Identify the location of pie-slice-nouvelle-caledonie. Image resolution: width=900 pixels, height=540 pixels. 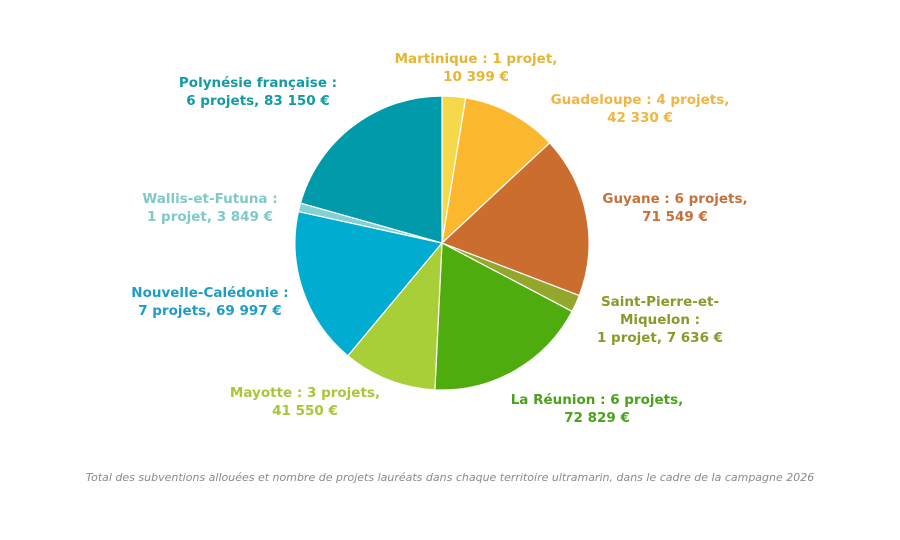
(368, 283).